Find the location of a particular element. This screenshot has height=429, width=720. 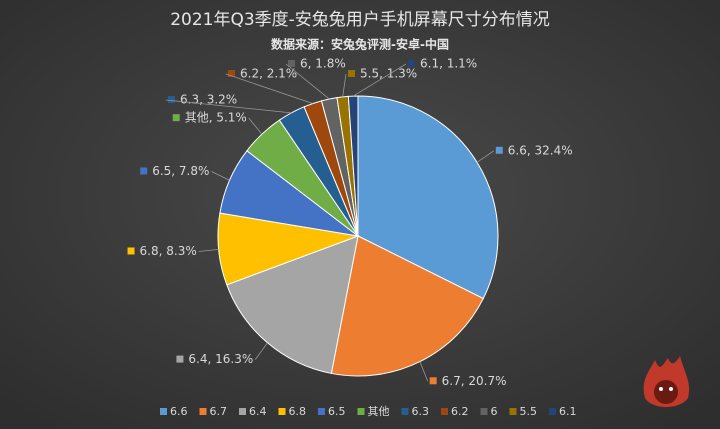

legend-label: 6.7 is located at coordinates (219, 411).